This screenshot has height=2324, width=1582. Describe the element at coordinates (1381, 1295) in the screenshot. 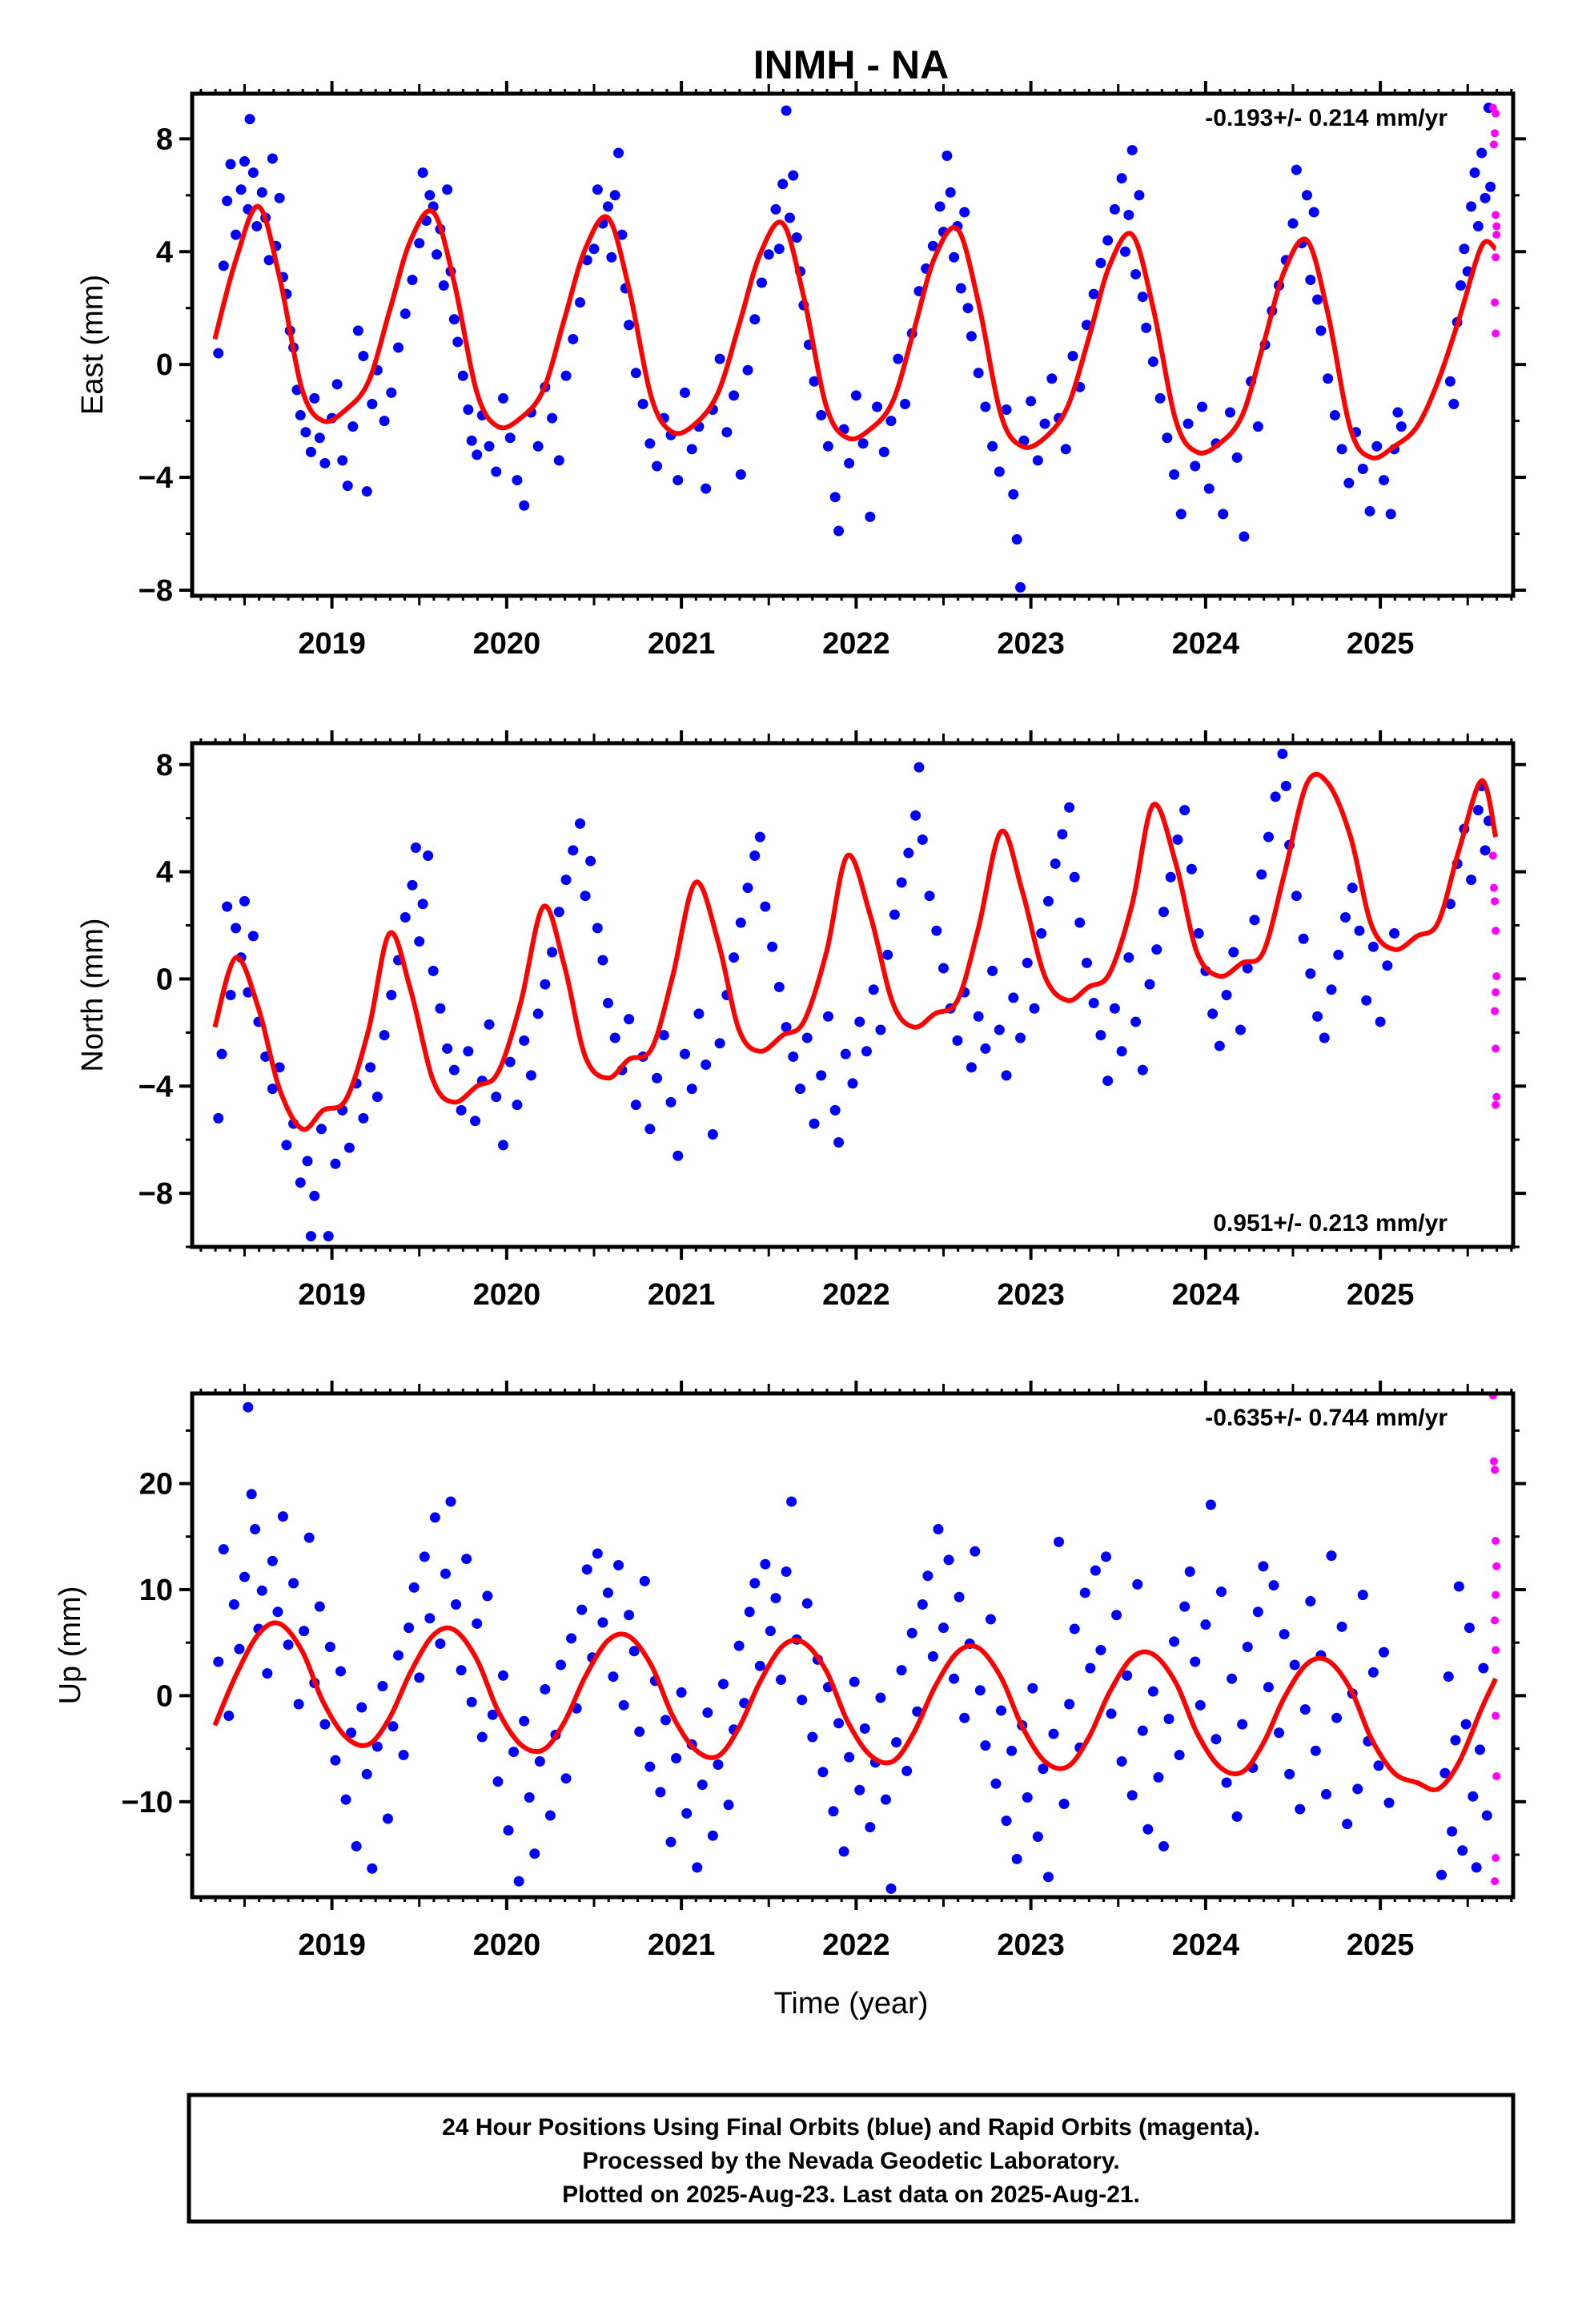

I see `north-xtick-label: 2025` at that location.